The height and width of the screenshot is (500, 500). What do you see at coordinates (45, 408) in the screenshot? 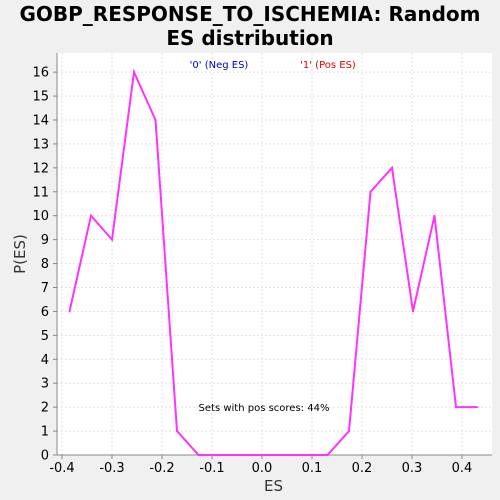
I see `y-tick-label: 2` at bounding box center [45, 408].